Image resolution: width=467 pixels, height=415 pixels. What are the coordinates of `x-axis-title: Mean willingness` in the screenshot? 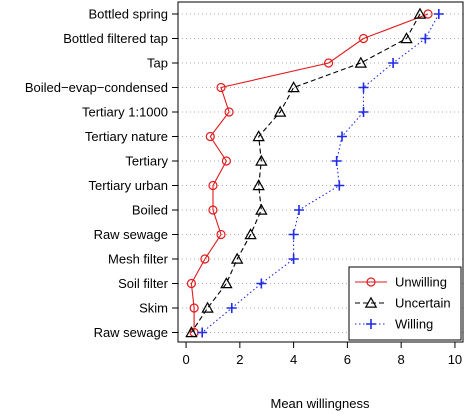 It's located at (320, 403).